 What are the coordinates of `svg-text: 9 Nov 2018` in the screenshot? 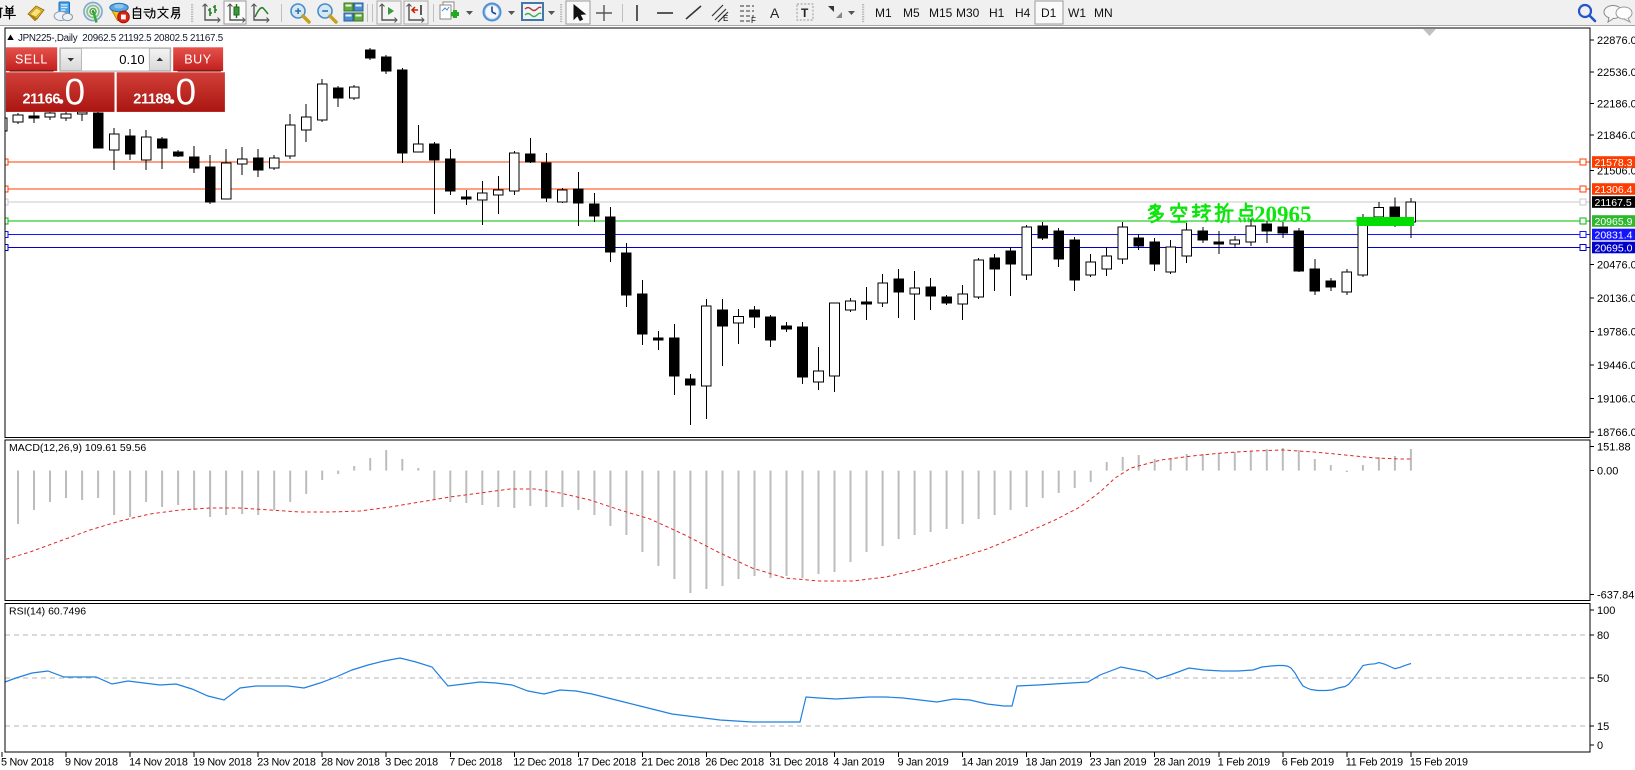 It's located at (91, 763).